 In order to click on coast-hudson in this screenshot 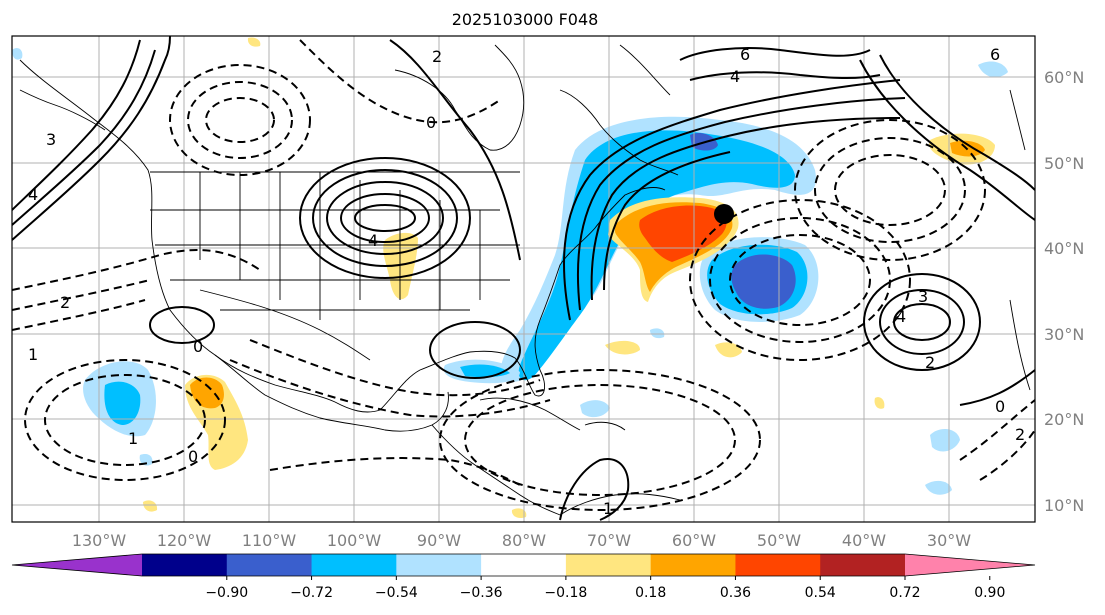, I will do `click(459, 97)`.